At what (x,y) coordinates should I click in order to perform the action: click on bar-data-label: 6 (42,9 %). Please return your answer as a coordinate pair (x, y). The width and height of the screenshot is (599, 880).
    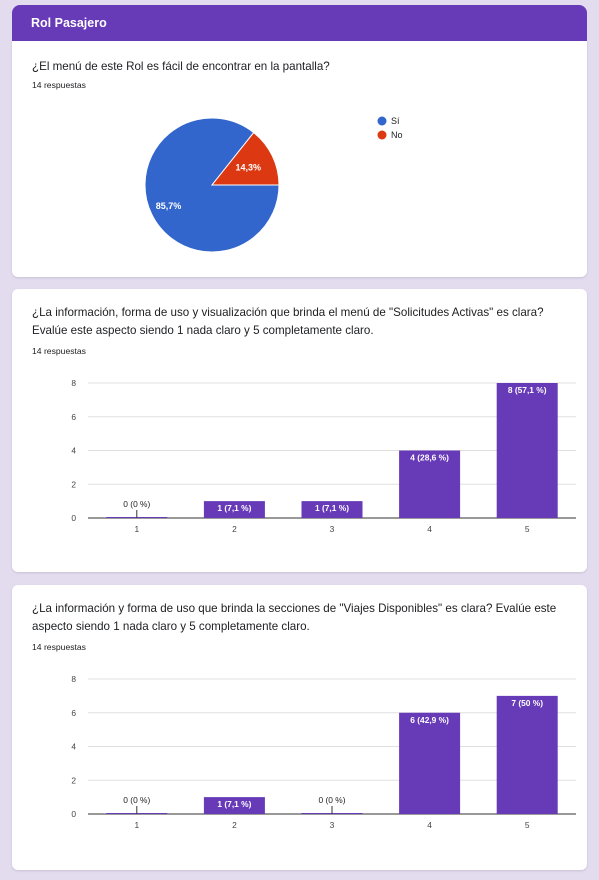
    Looking at the image, I should click on (429, 720).